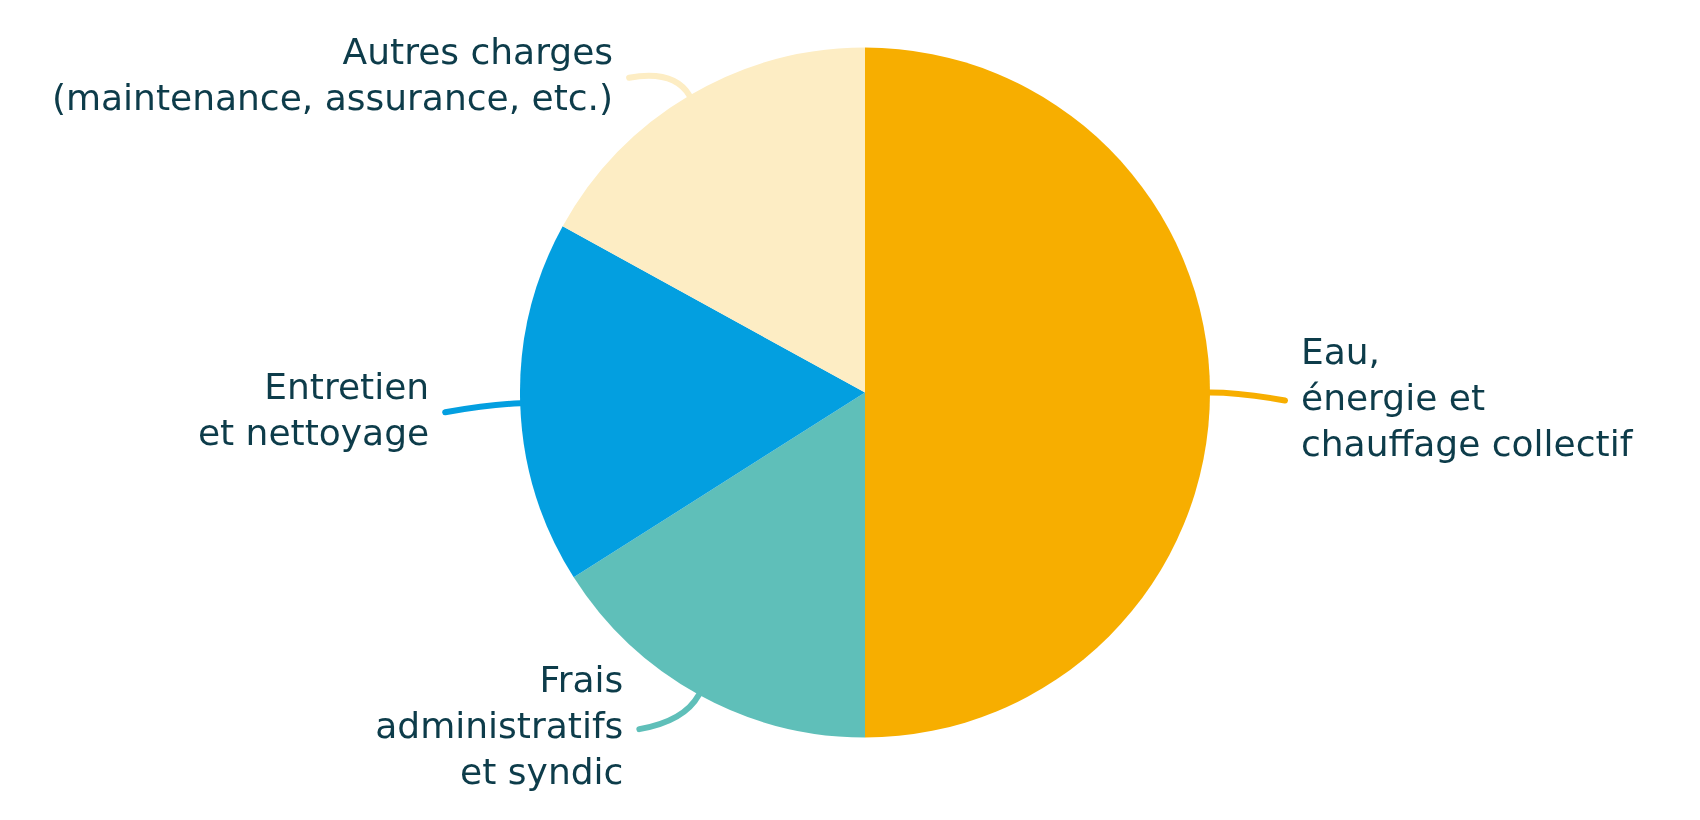 The height and width of the screenshot is (820, 1700). Describe the element at coordinates (332, 75) in the screenshot. I see `slice-label: Autres charges (maintenance, assurance, etc.)` at that location.